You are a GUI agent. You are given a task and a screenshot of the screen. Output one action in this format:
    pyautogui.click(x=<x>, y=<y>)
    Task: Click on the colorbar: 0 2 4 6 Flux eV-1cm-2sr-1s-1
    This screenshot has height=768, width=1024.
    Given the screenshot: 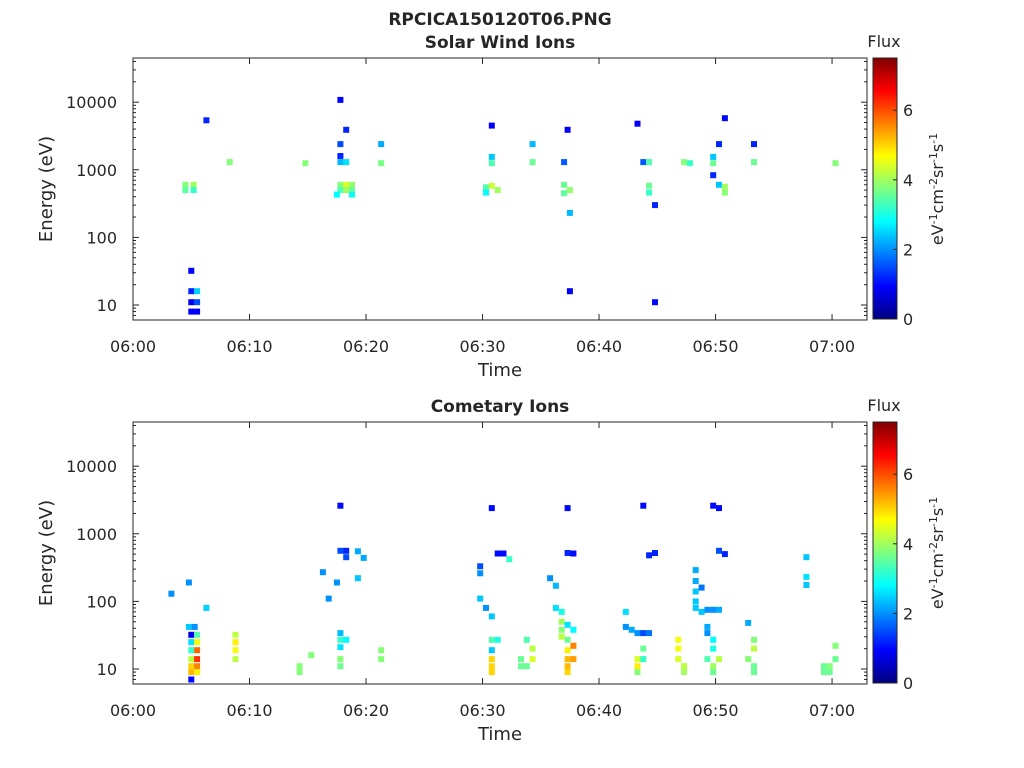 What is the action you would take?
    pyautogui.click(x=907, y=180)
    